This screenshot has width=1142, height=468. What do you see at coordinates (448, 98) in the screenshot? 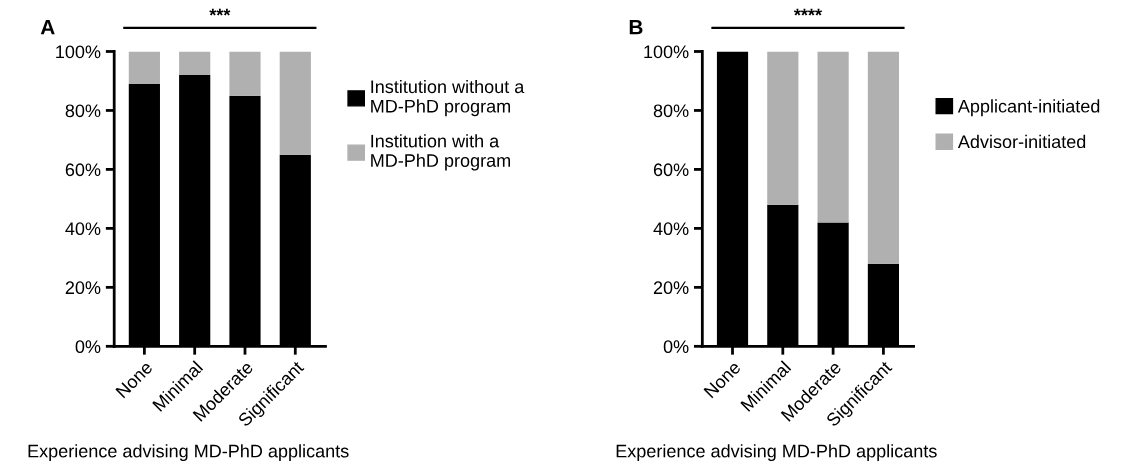
I see `legend-label: Institution without a MD-PhD program` at bounding box center [448, 98].